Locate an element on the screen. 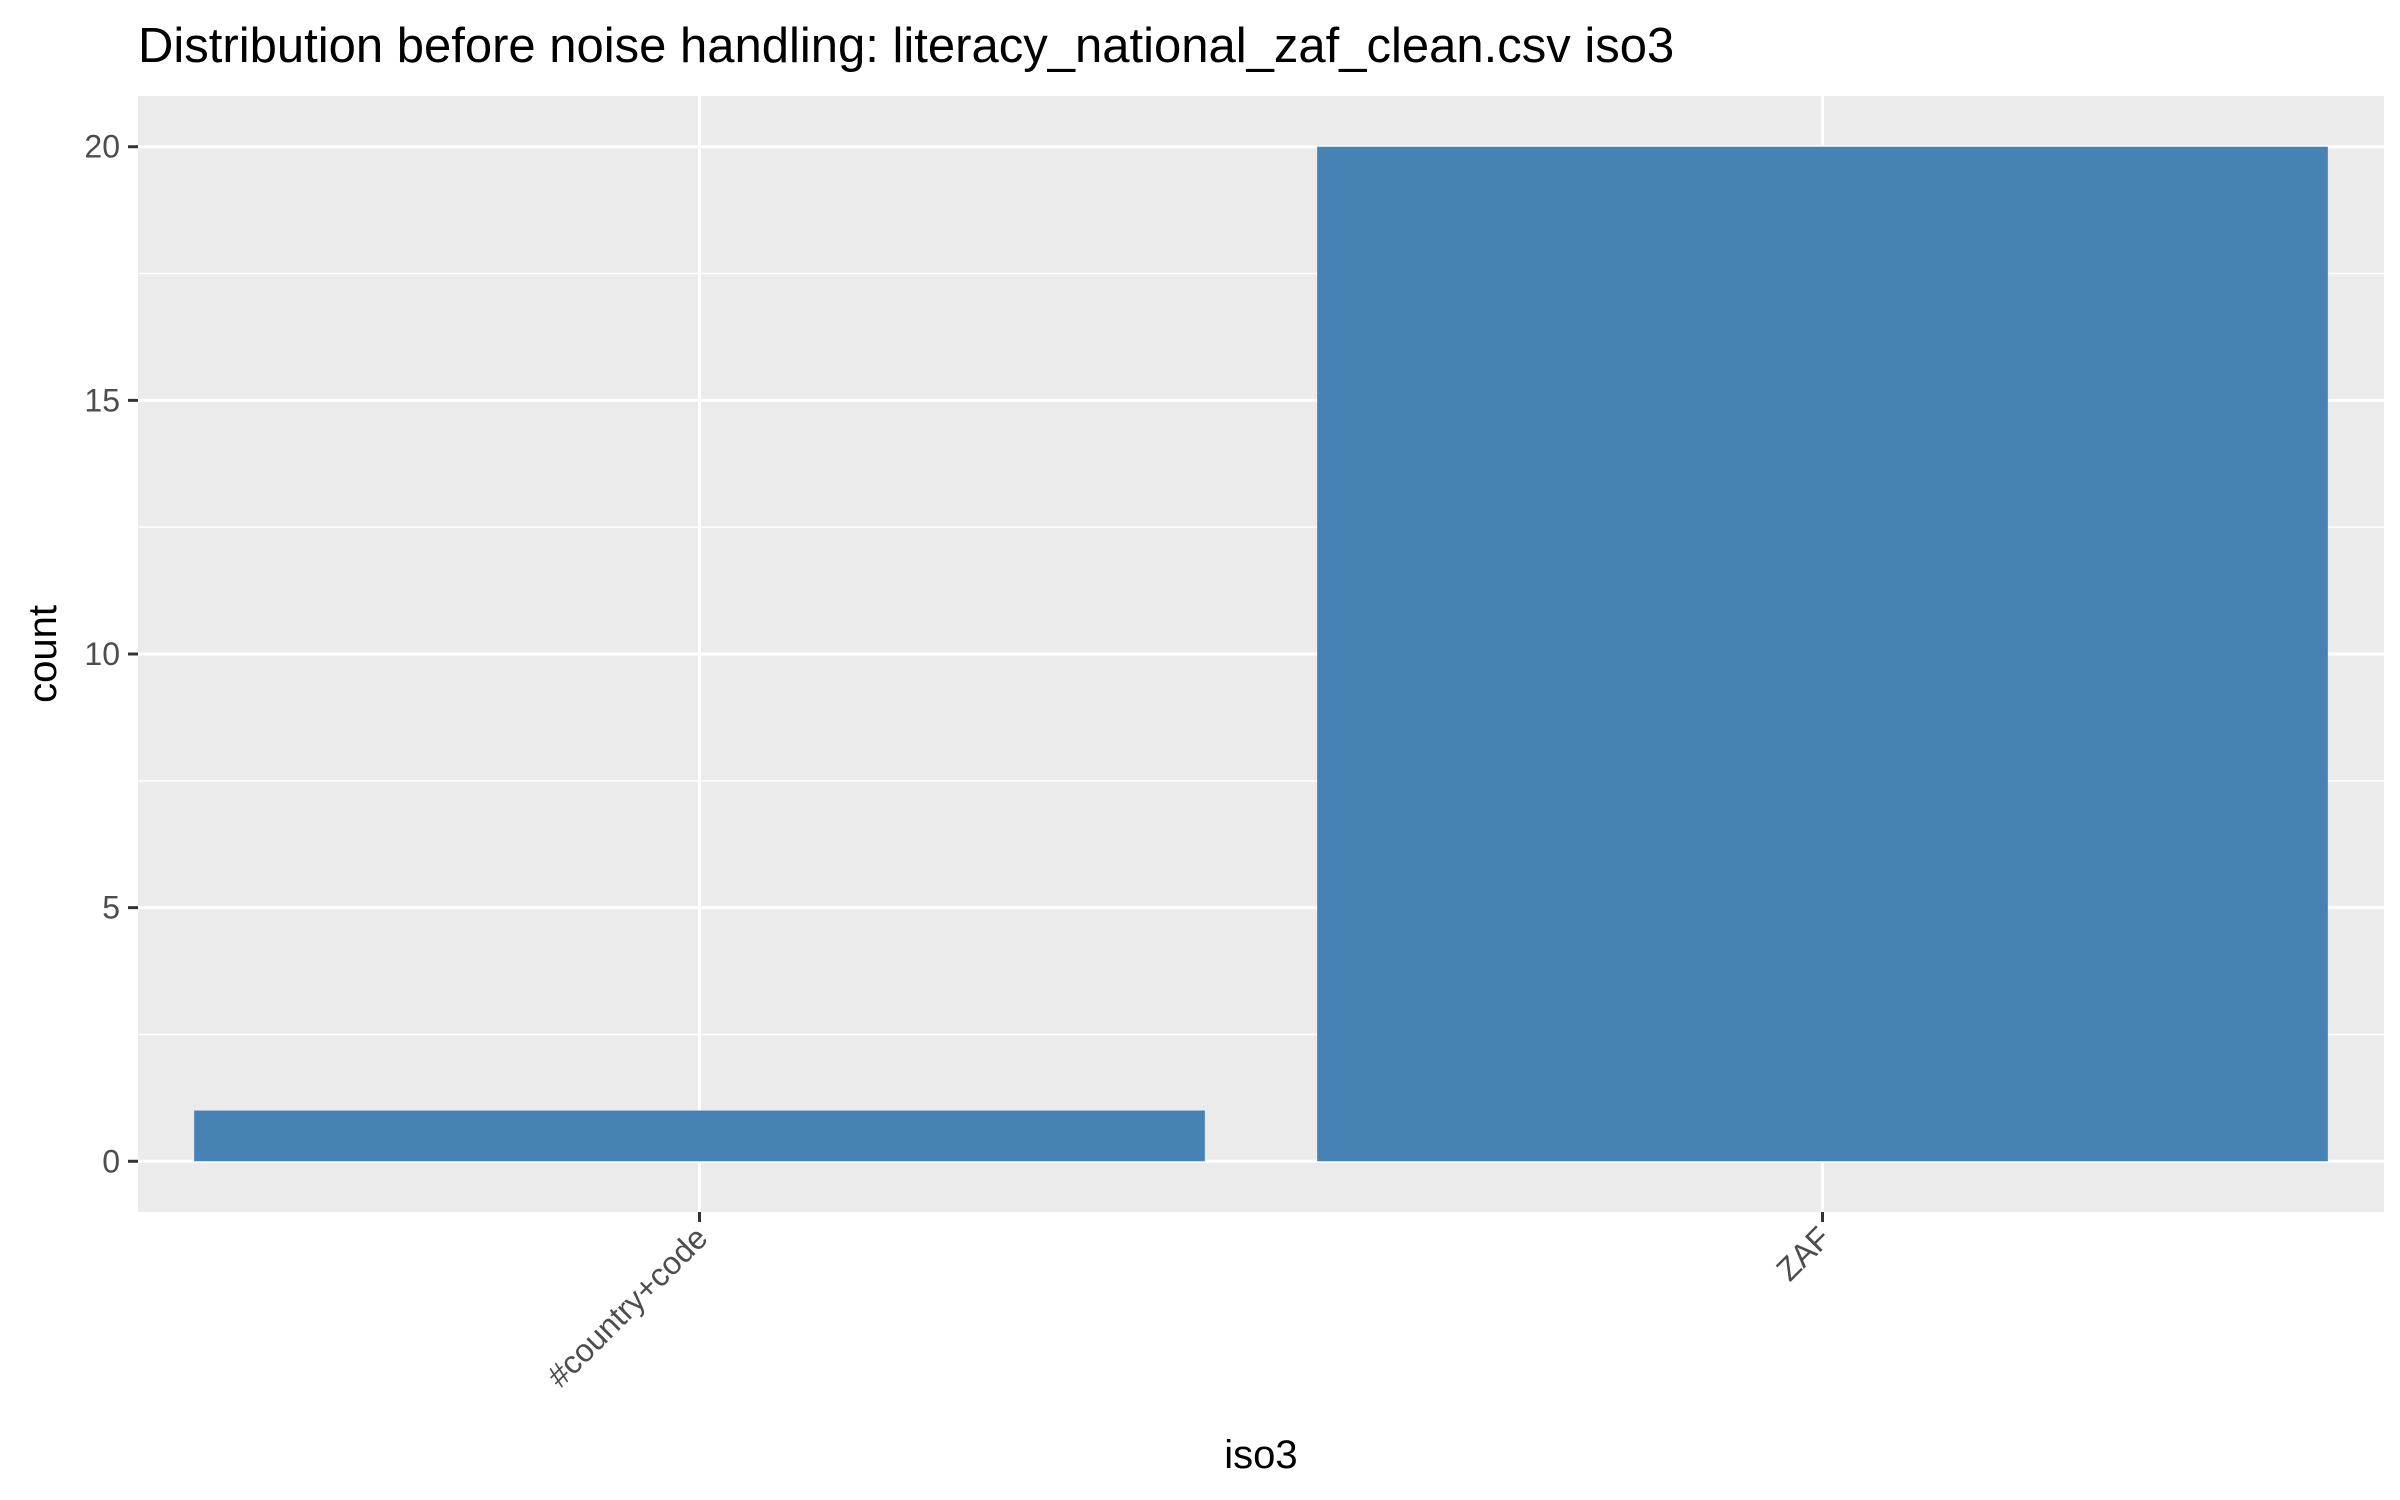  x-tick-label: ZAF is located at coordinates (1803, 1253).